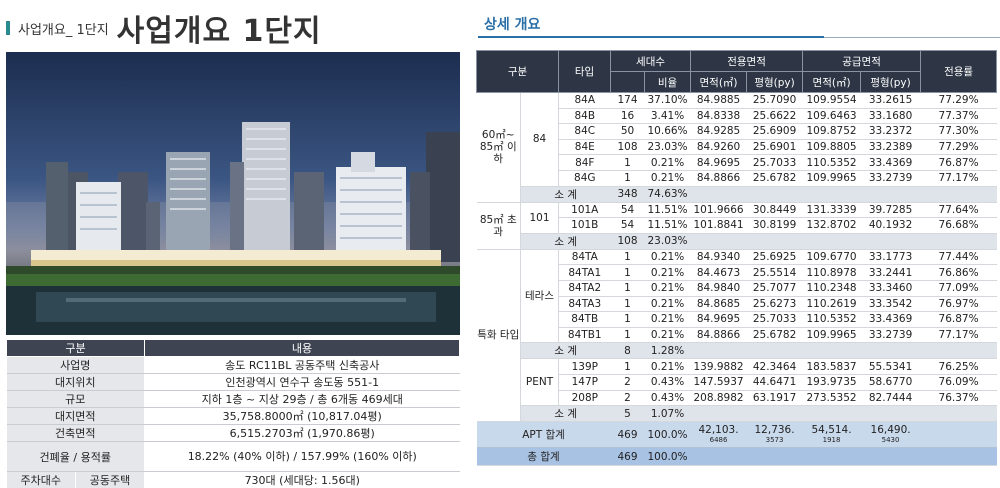 This screenshot has height=488, width=1000. What do you see at coordinates (584, 335) in the screenshot?
I see `type-cell: 84TB1` at bounding box center [584, 335].